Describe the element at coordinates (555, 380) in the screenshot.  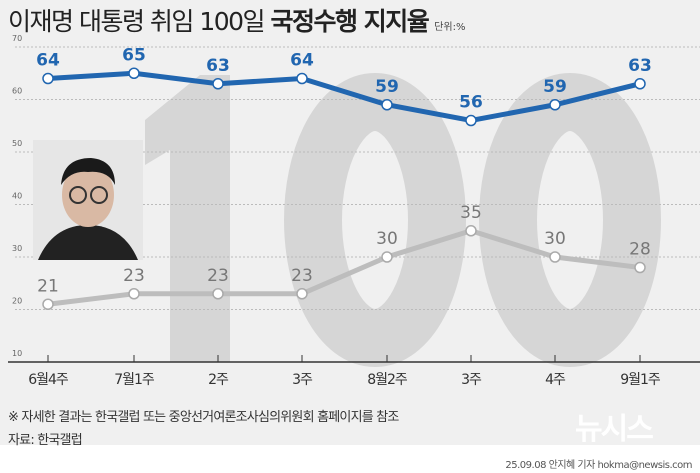
I see `x-tick-label: 4주` at that location.